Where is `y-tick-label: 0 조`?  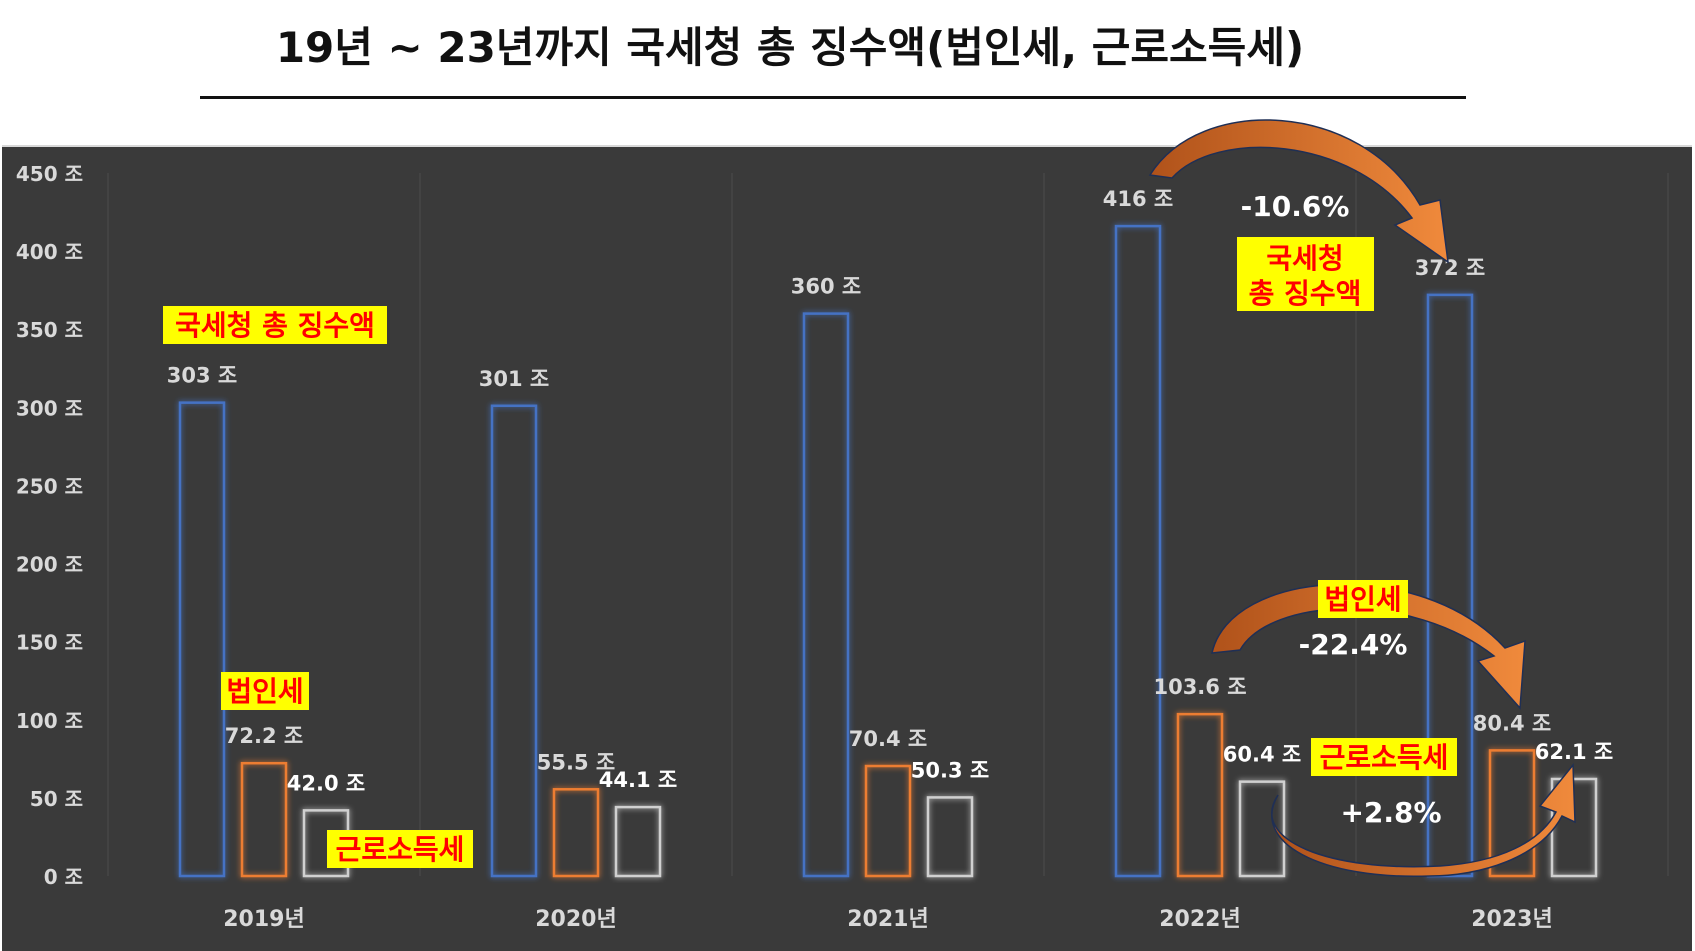 y-tick-label: 0 조 is located at coordinates (63, 877).